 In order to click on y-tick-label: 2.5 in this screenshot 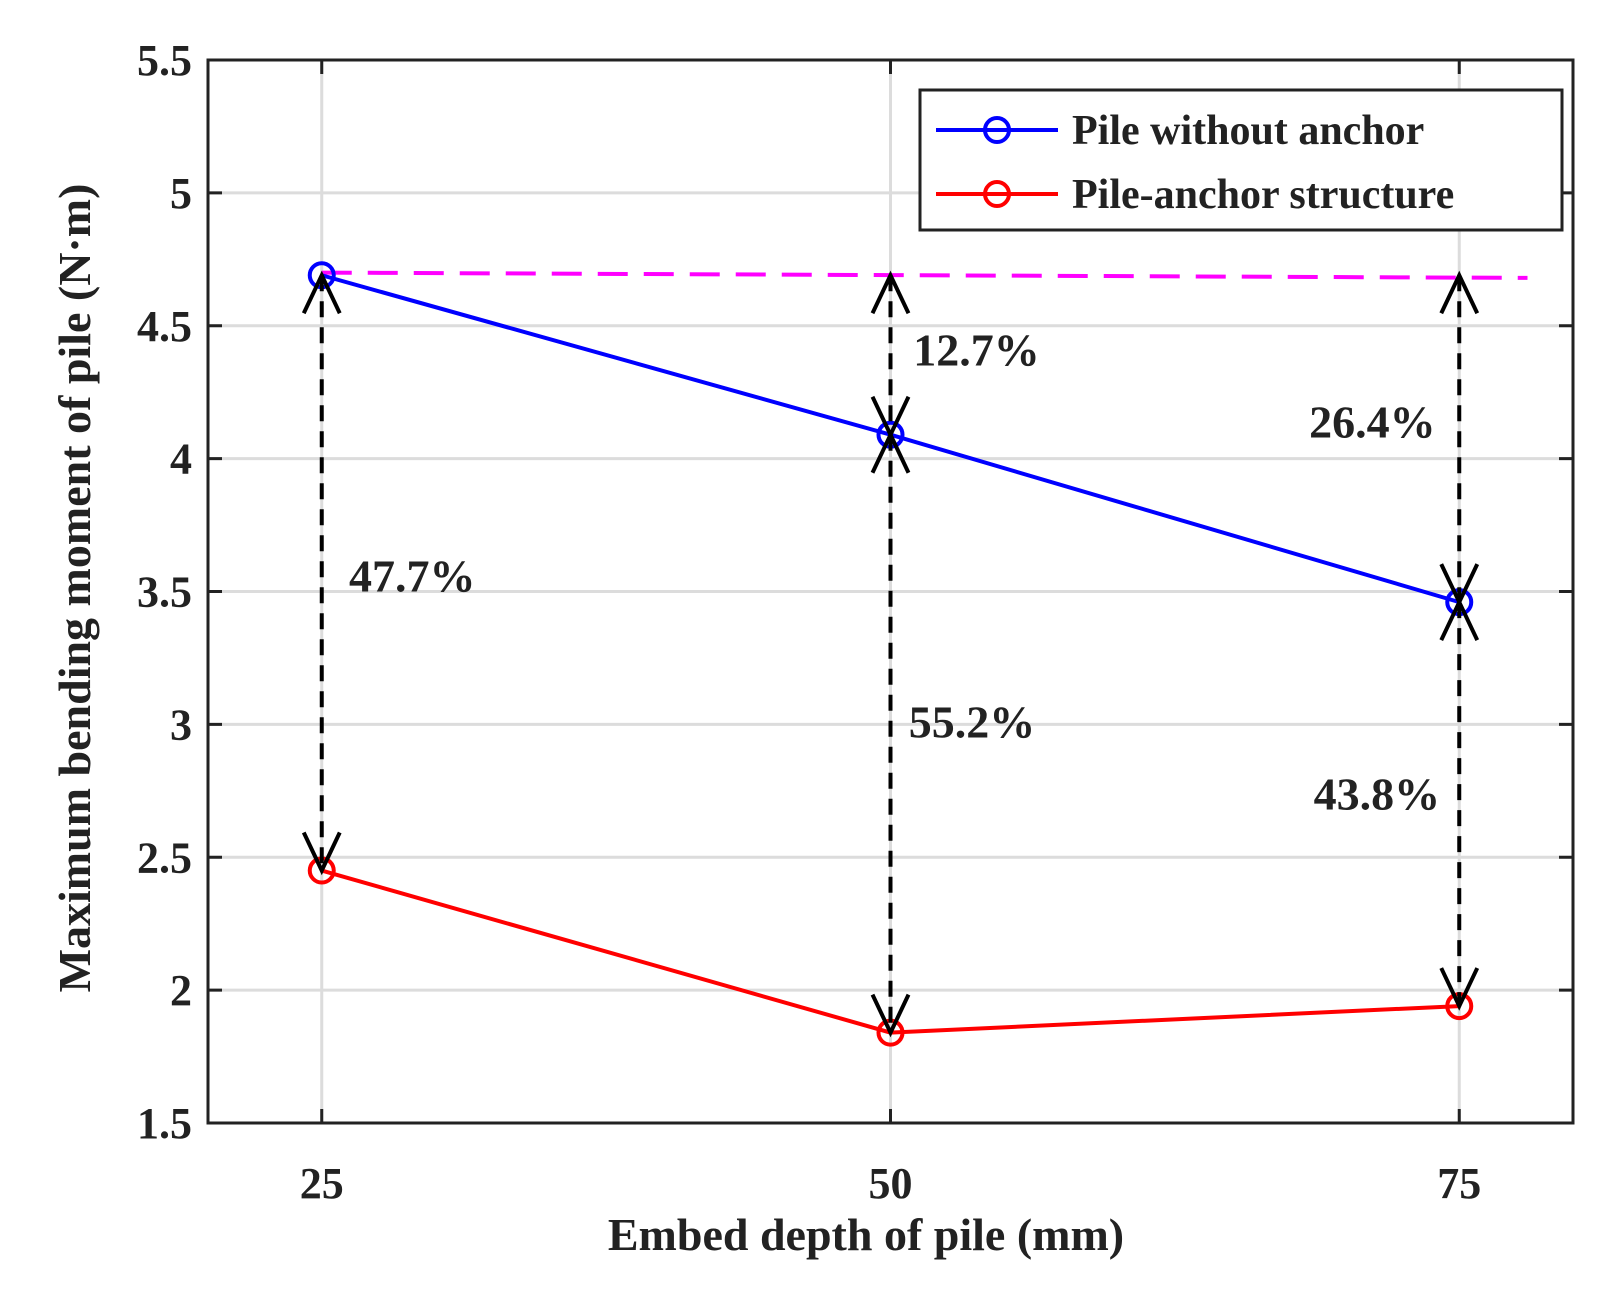, I will do `click(164, 857)`.